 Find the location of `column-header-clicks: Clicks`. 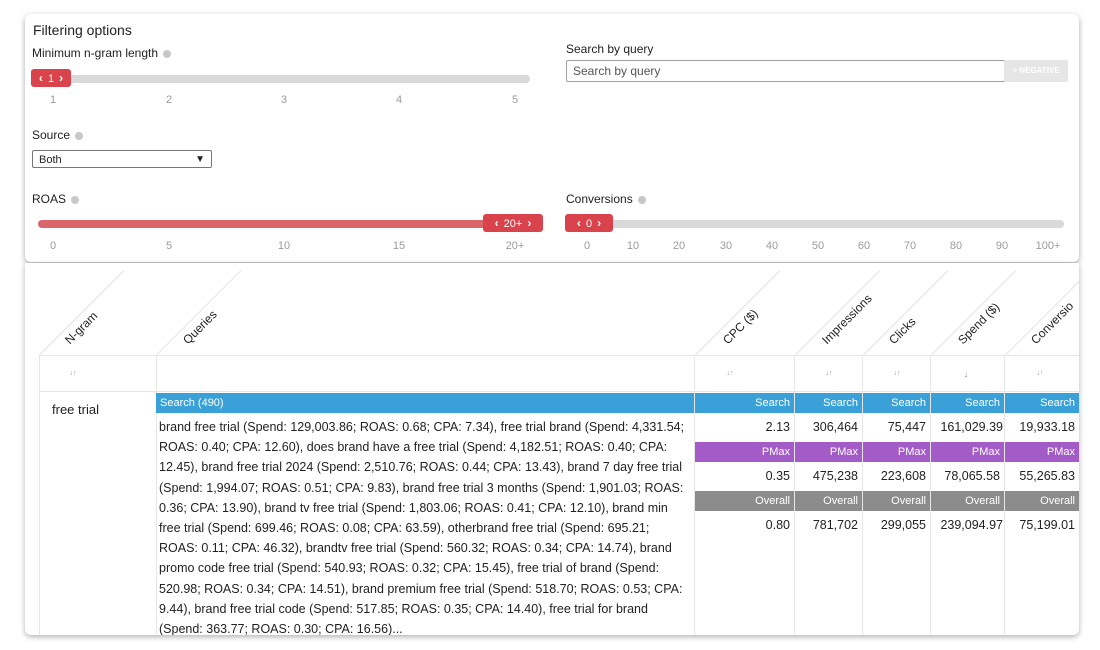

column-header-clicks: Clicks is located at coordinates (902, 330).